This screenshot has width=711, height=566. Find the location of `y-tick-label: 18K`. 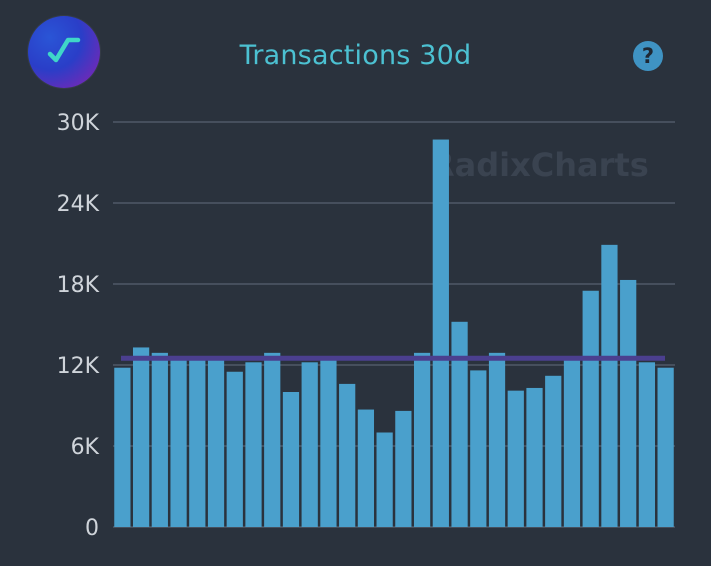

y-tick-label: 18K is located at coordinates (78, 285).